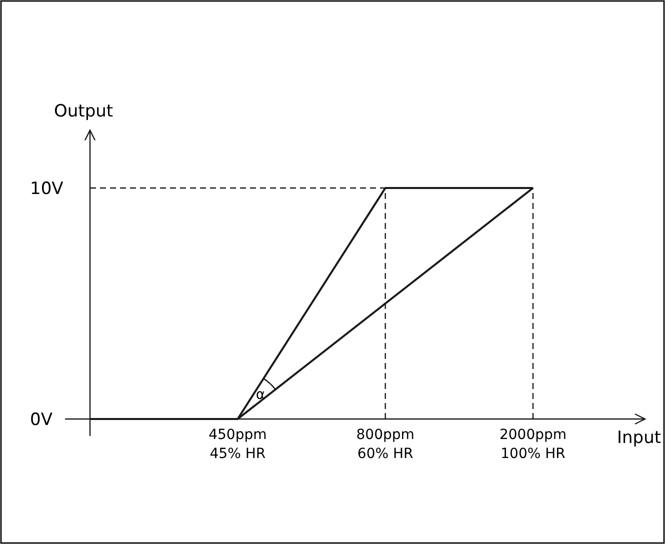  Describe the element at coordinates (84, 111) in the screenshot. I see `y-axis-title: Output` at that location.